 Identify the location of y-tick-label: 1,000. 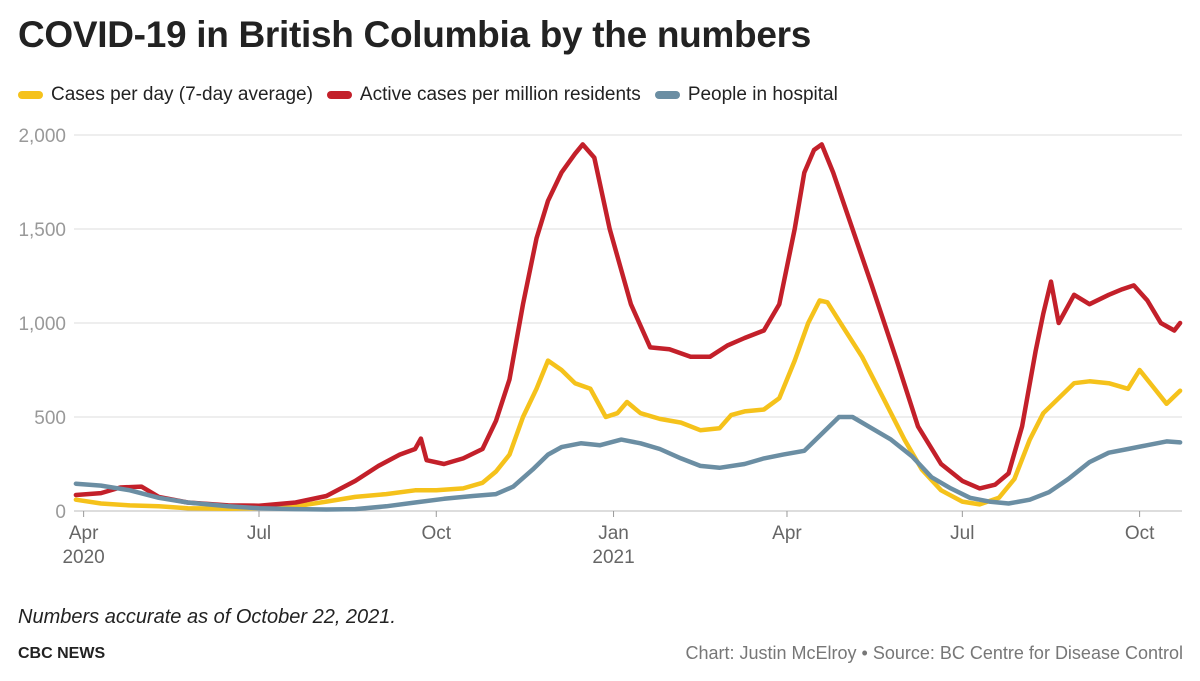
(42, 324).